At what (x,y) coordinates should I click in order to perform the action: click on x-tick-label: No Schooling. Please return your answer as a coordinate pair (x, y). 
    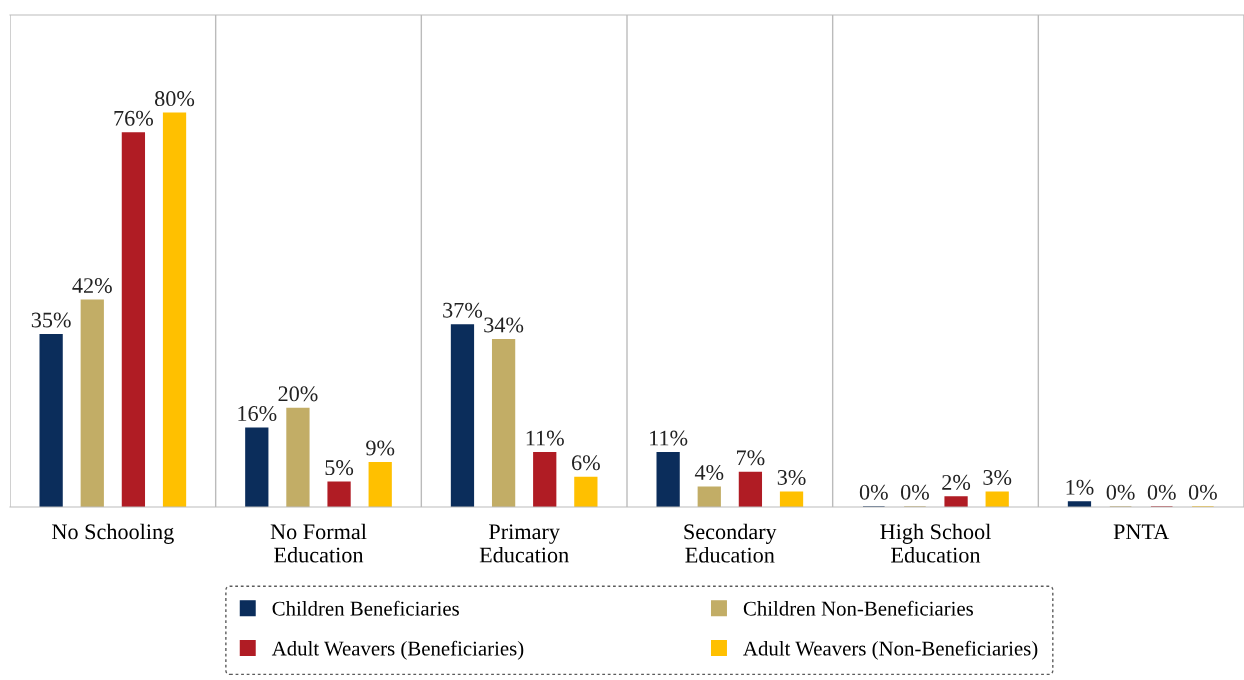
    Looking at the image, I should click on (113, 533).